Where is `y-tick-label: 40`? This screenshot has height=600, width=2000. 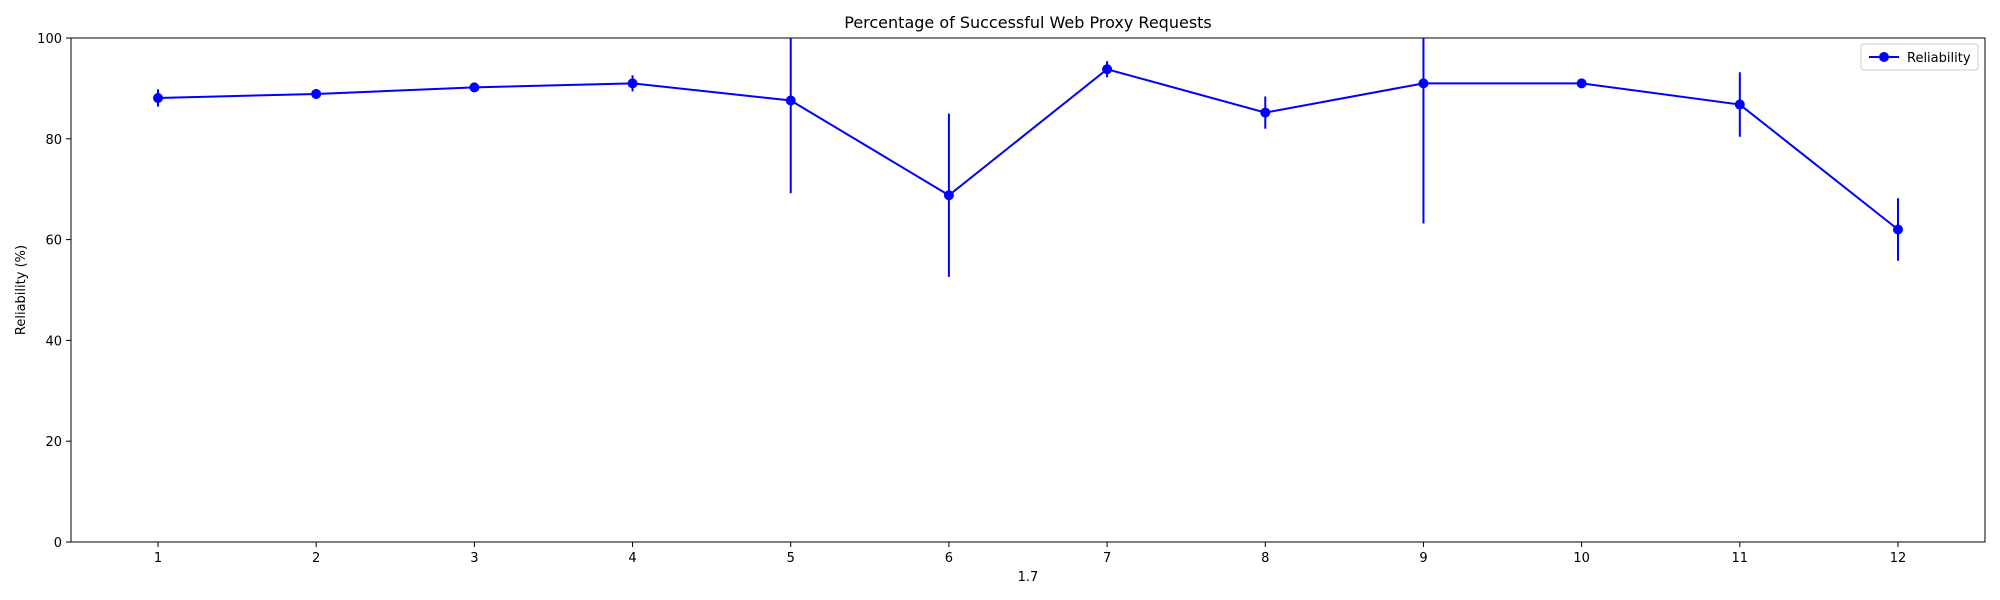
y-tick-label: 40 is located at coordinates (53, 341).